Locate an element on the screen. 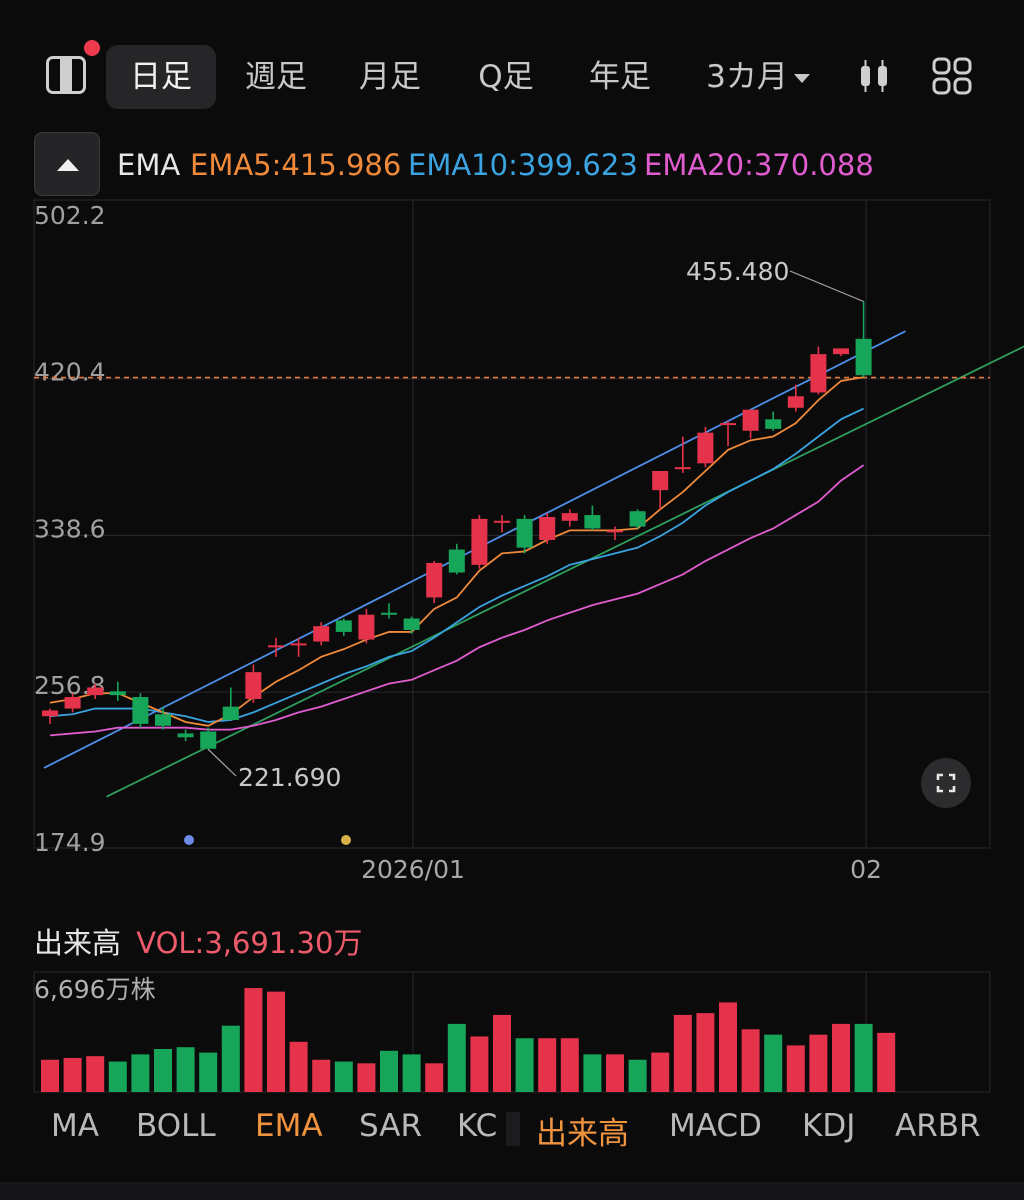 The height and width of the screenshot is (1200, 1024). x-tick-label: 02 is located at coordinates (866, 869).